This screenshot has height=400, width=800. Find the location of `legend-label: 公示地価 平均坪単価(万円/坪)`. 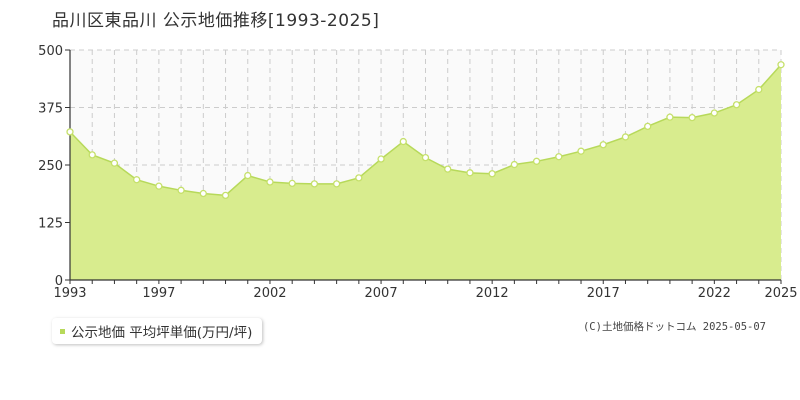

legend-label: 公示地価 平均坪単価(万円/坪) is located at coordinates (162, 333).